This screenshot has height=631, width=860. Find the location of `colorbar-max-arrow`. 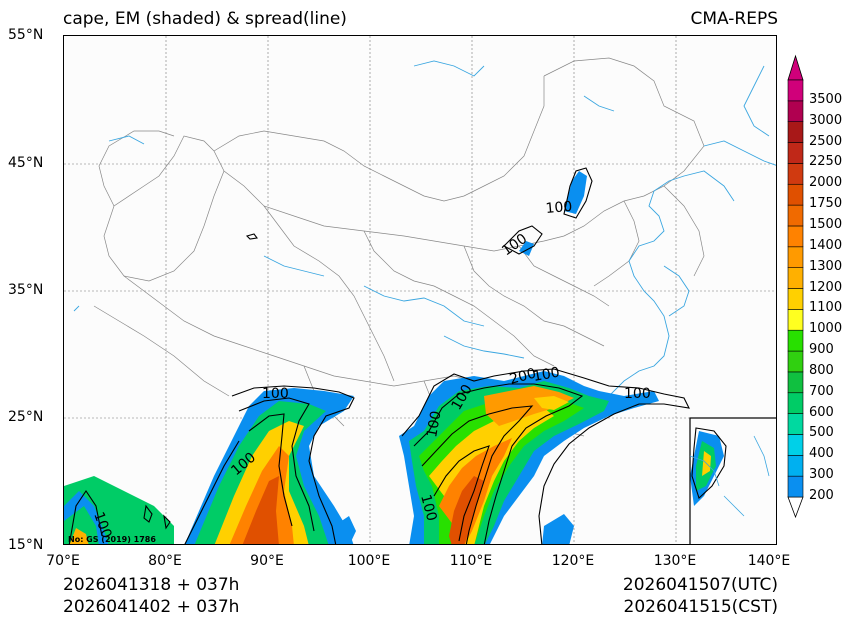

colorbar-max-arrow is located at coordinates (795, 67).